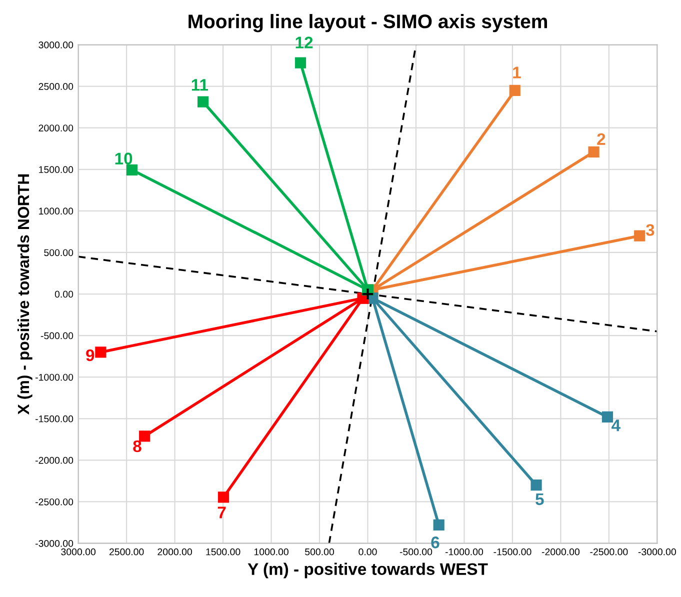  I want to click on y-tick-label: 1500.00, so click(56, 170).